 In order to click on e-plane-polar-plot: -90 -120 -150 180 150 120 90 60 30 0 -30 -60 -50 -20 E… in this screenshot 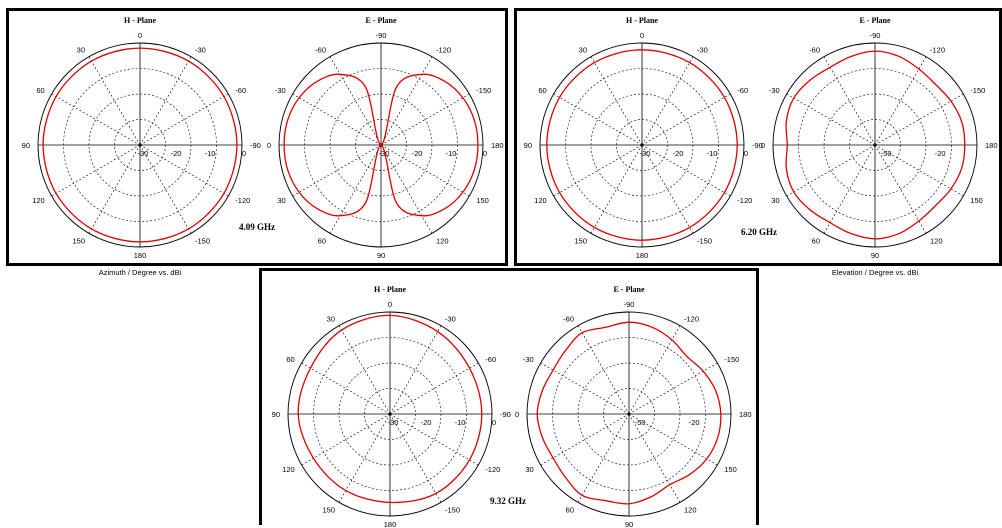, I will do `click(633, 406)`.